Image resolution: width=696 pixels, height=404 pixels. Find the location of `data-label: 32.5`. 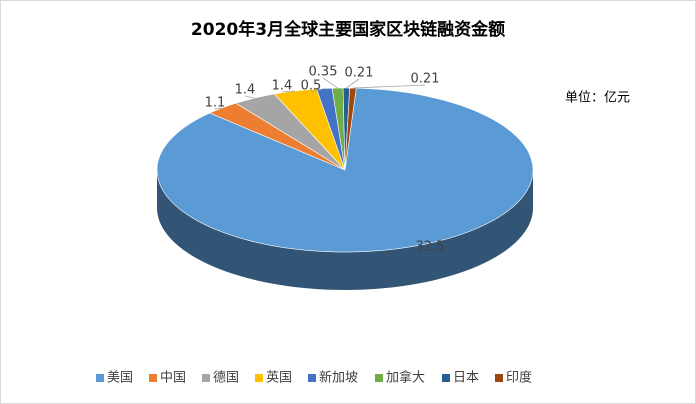

data-label: 32.5 is located at coordinates (430, 247).